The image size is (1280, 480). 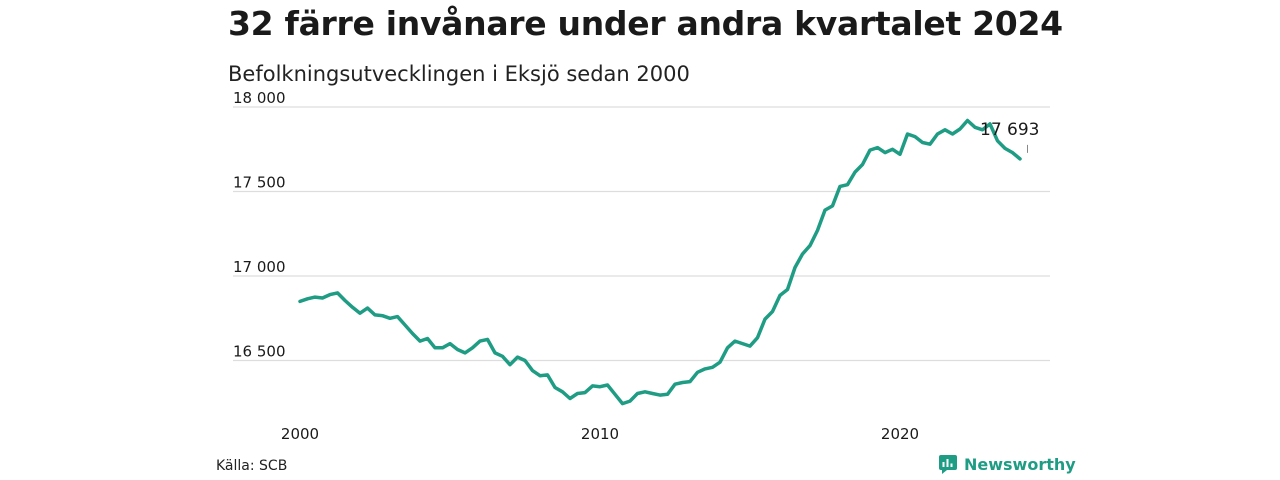 What do you see at coordinates (900, 434) in the screenshot?
I see `x-tick-label: 2020` at bounding box center [900, 434].